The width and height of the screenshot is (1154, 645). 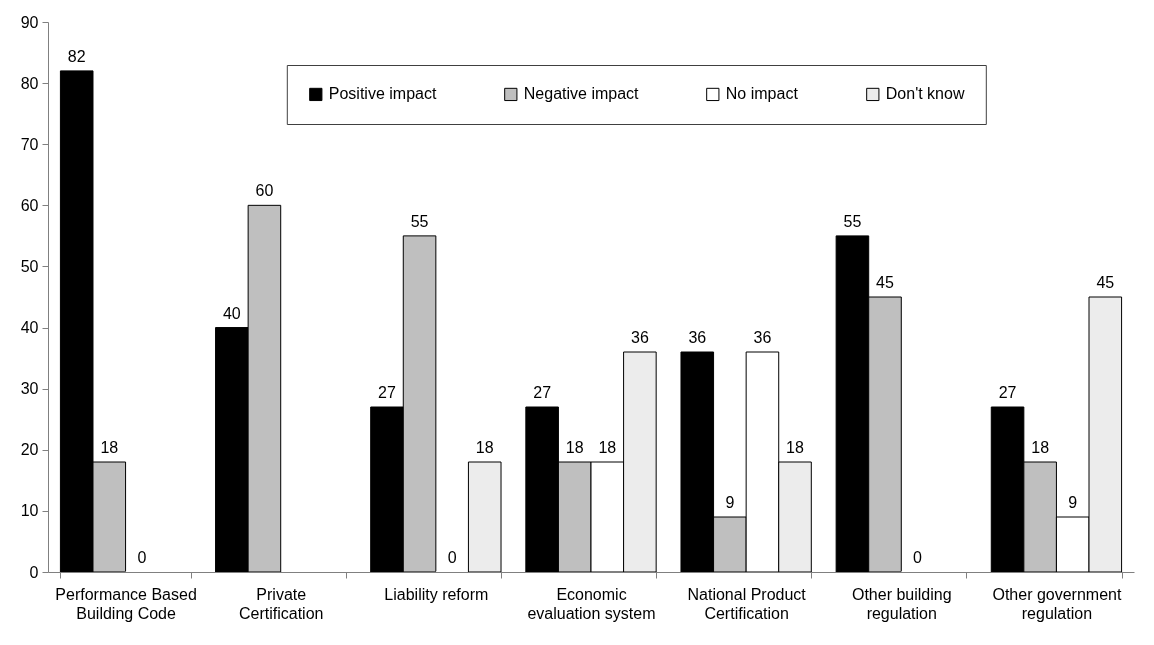 What do you see at coordinates (29, 144) in the screenshot?
I see `y-tick-label: 70` at bounding box center [29, 144].